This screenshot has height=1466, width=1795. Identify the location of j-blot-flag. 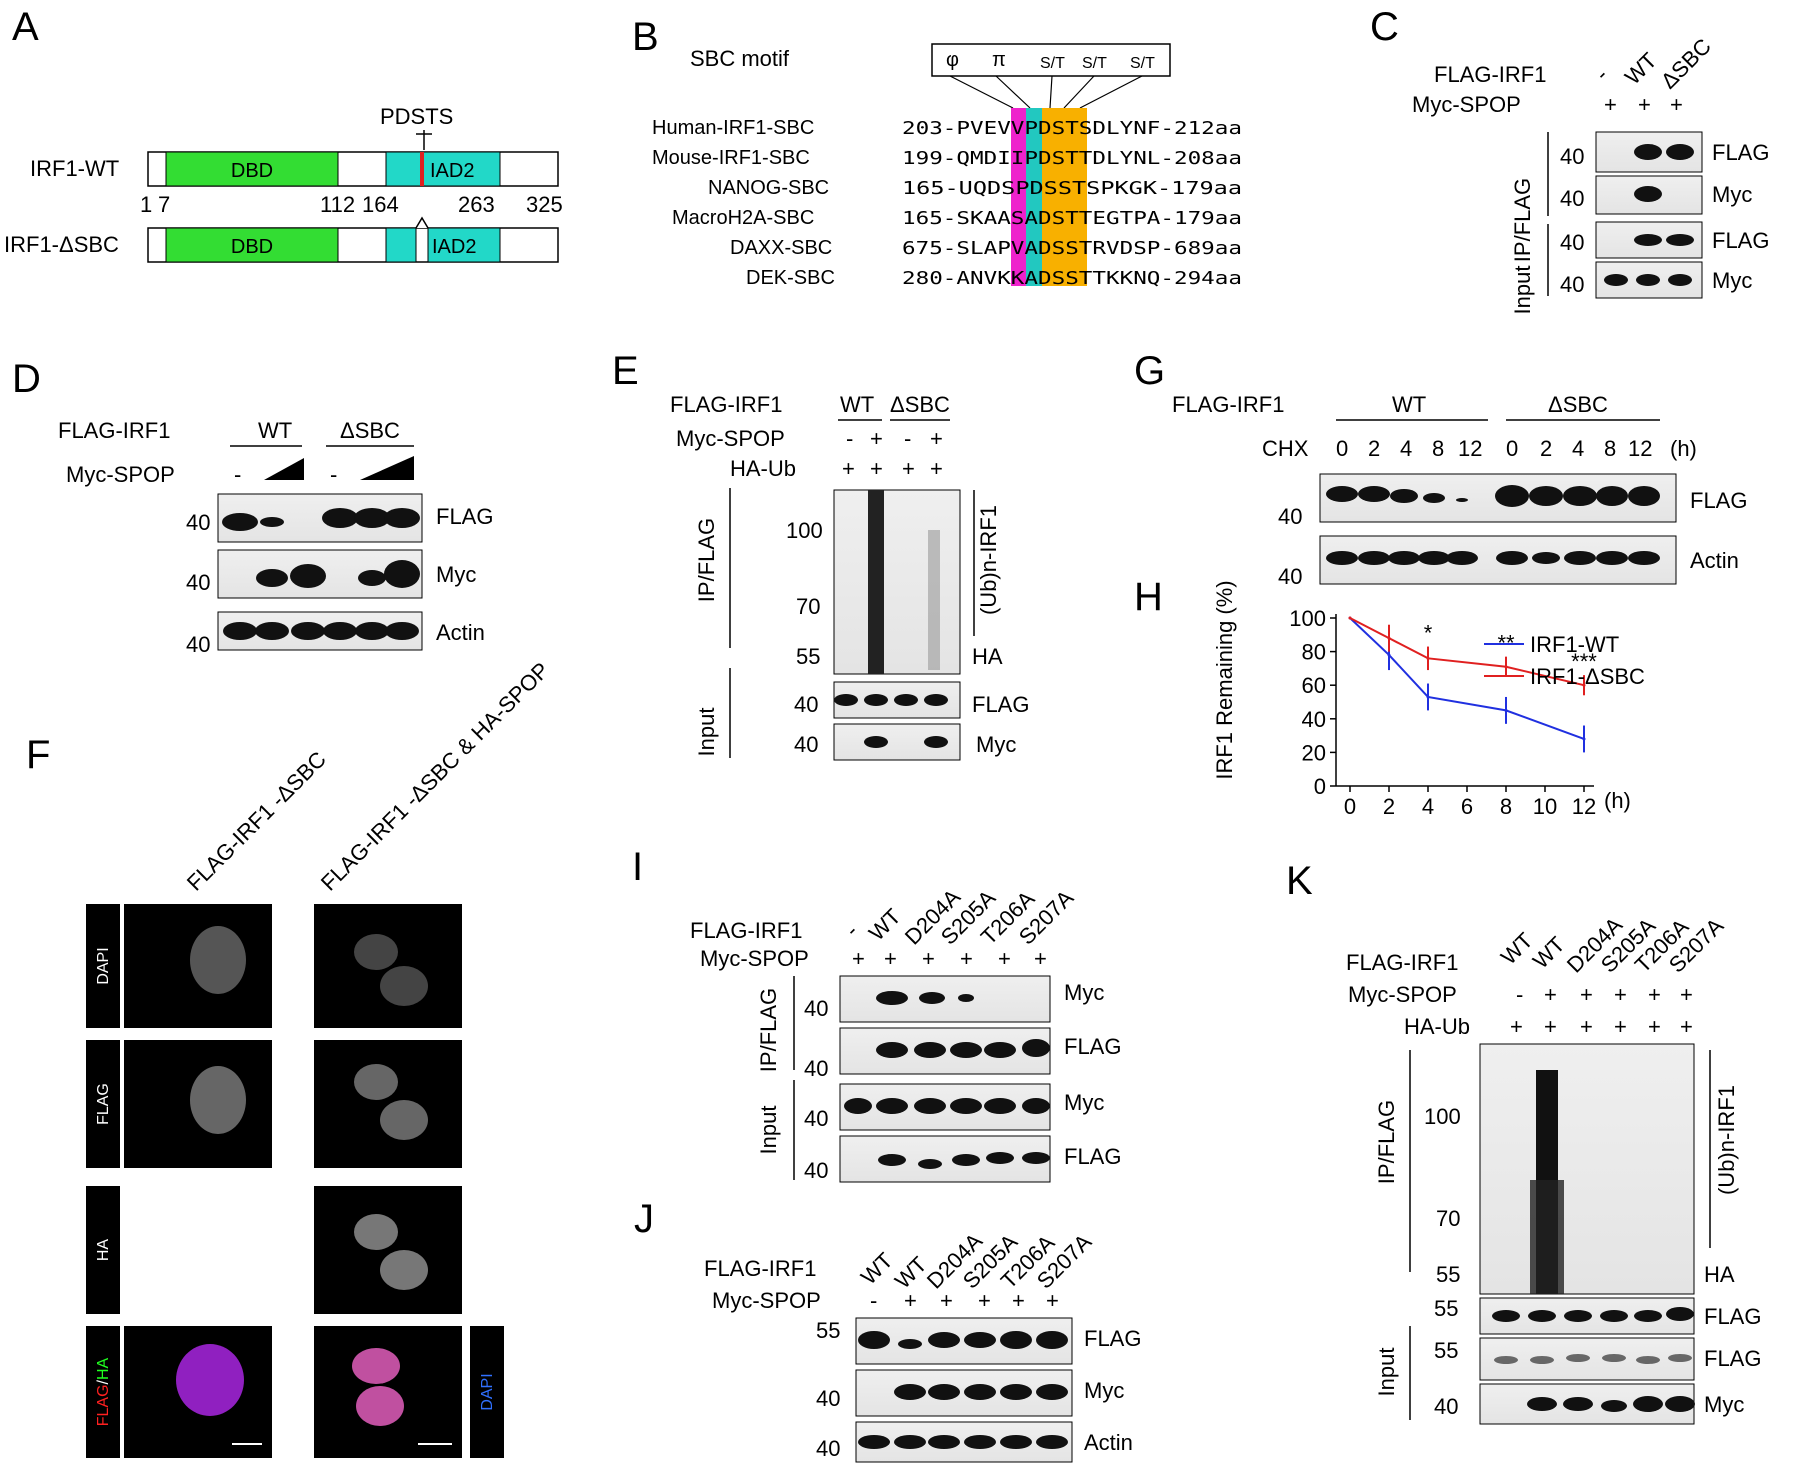
(964, 1341).